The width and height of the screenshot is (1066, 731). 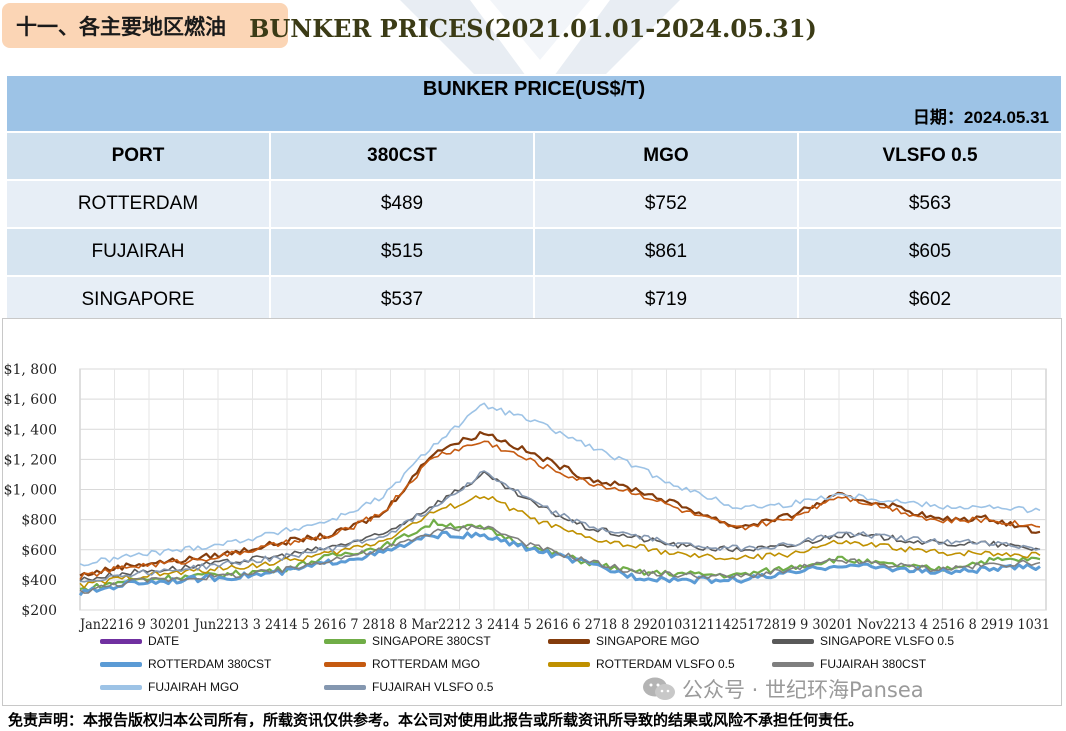 I want to click on price-cell: $752, so click(x=666, y=204).